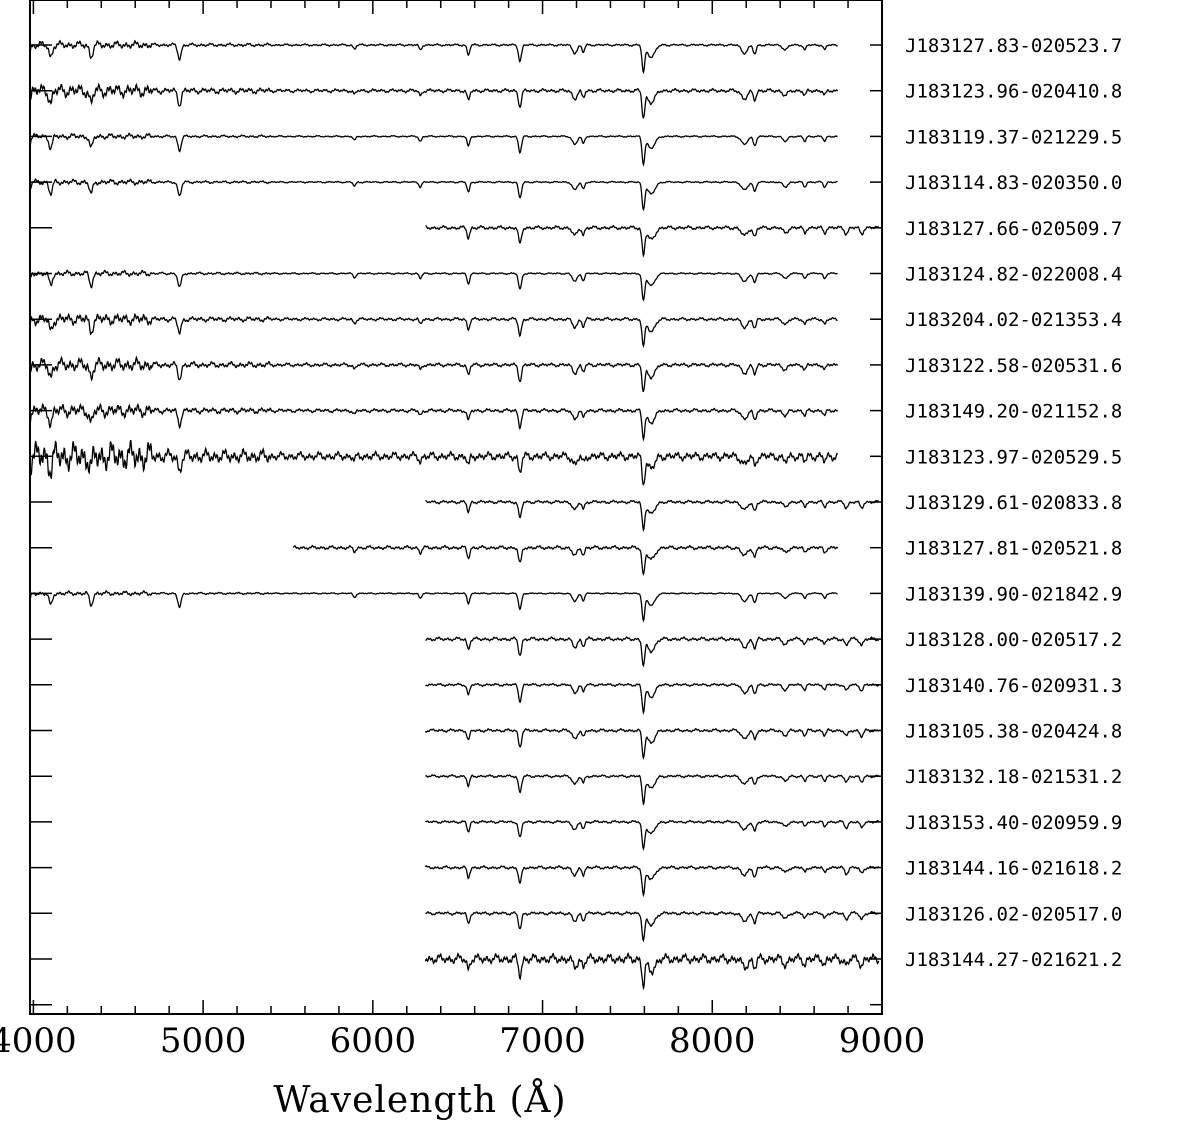  Describe the element at coordinates (882, 1041) in the screenshot. I see `x-tick-label: 9000` at that location.